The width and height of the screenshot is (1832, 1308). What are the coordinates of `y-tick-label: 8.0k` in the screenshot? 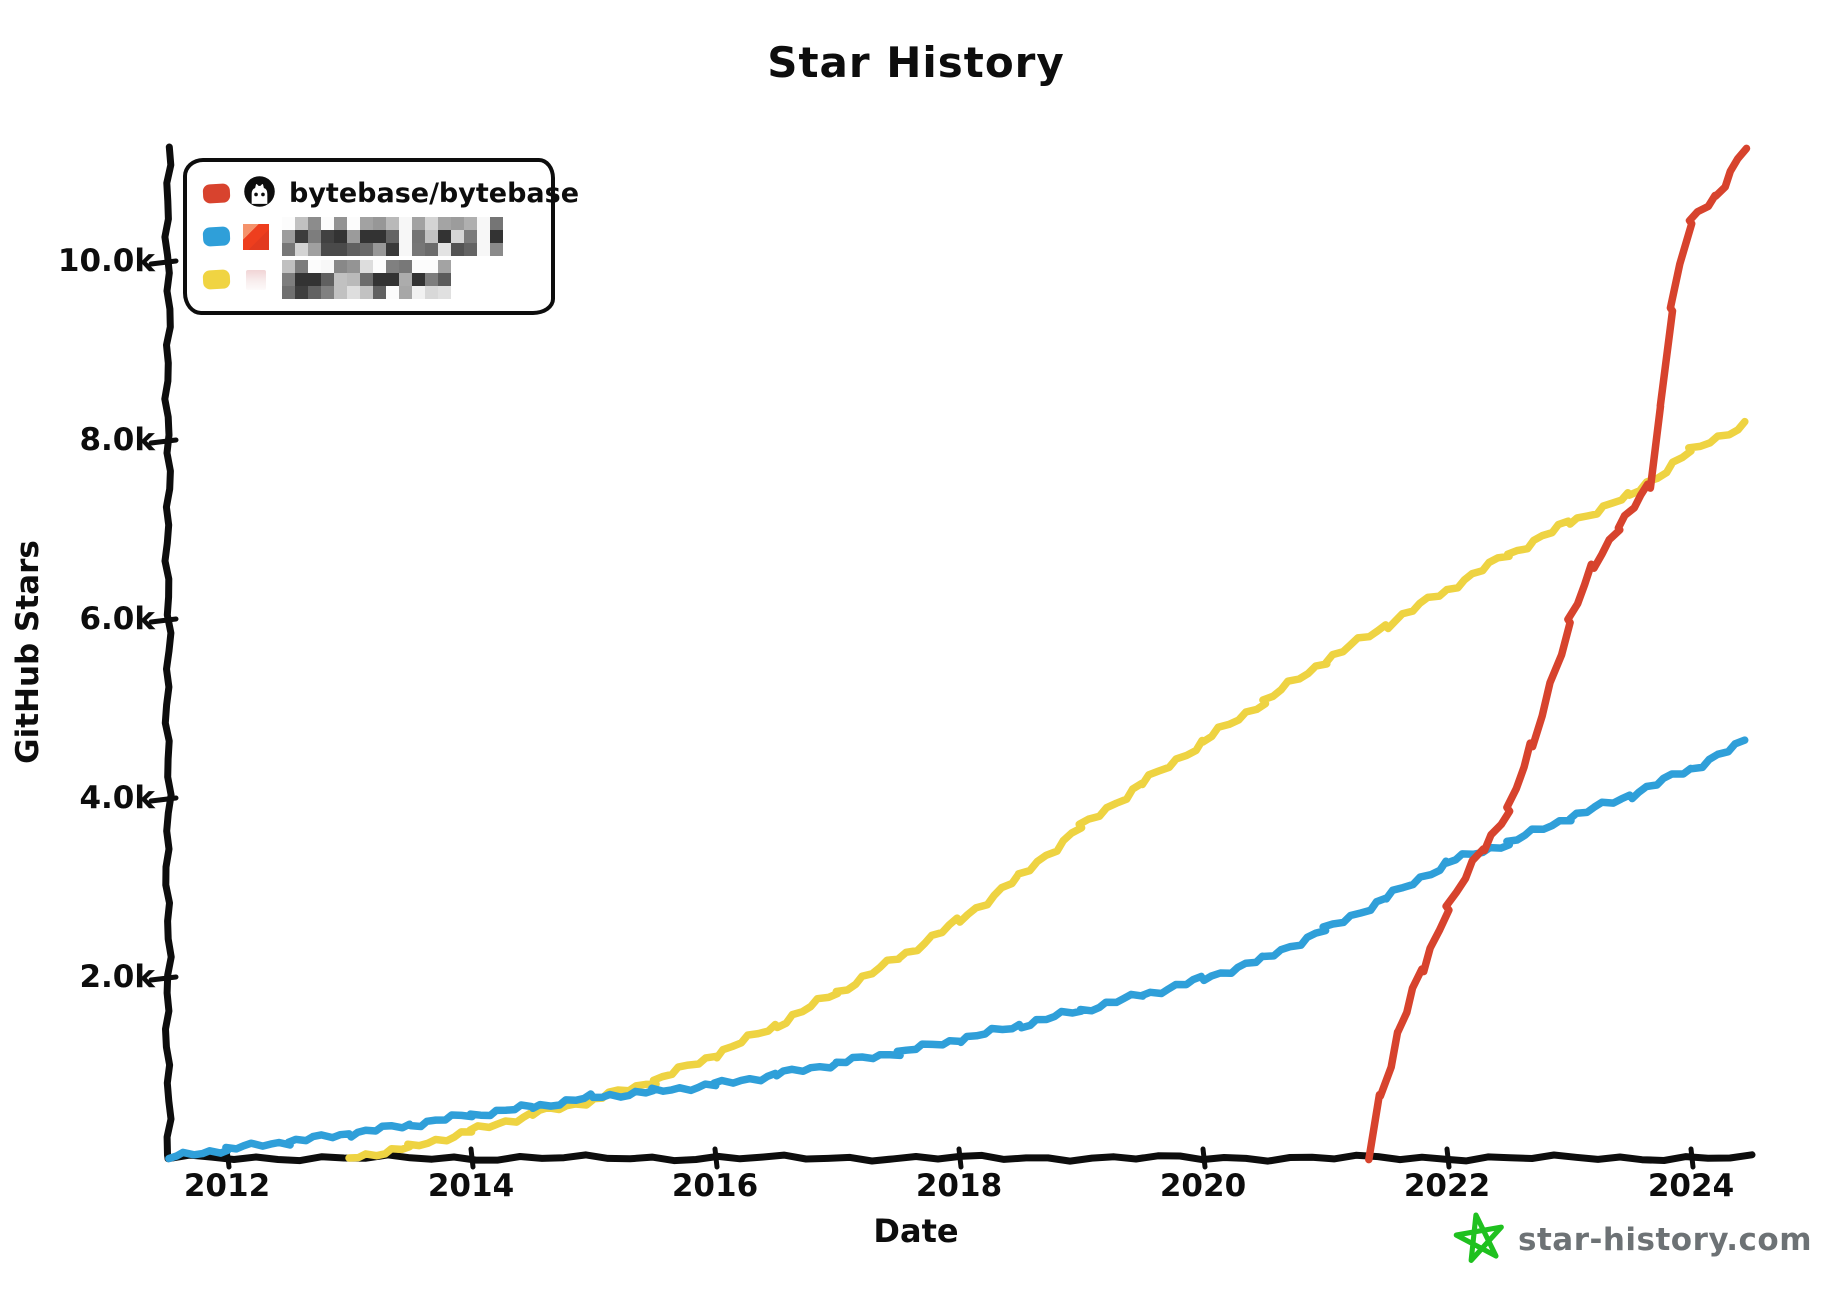 It's located at (117, 440).